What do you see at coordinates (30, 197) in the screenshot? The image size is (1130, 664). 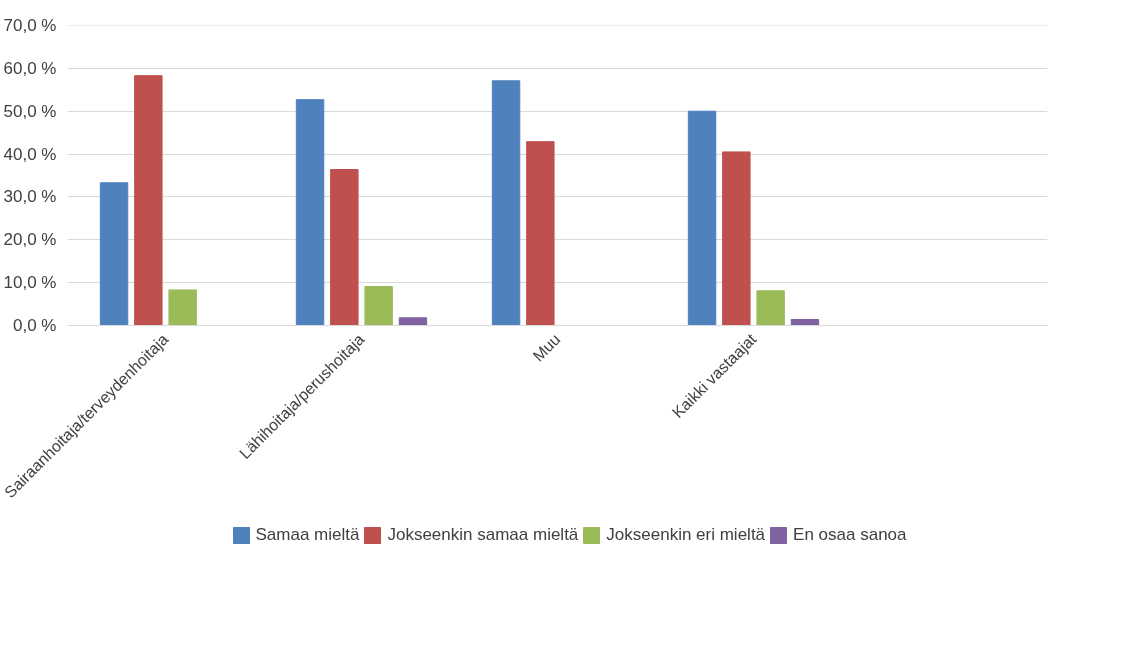 I see `y-tick-label: 30,0 %` at bounding box center [30, 197].